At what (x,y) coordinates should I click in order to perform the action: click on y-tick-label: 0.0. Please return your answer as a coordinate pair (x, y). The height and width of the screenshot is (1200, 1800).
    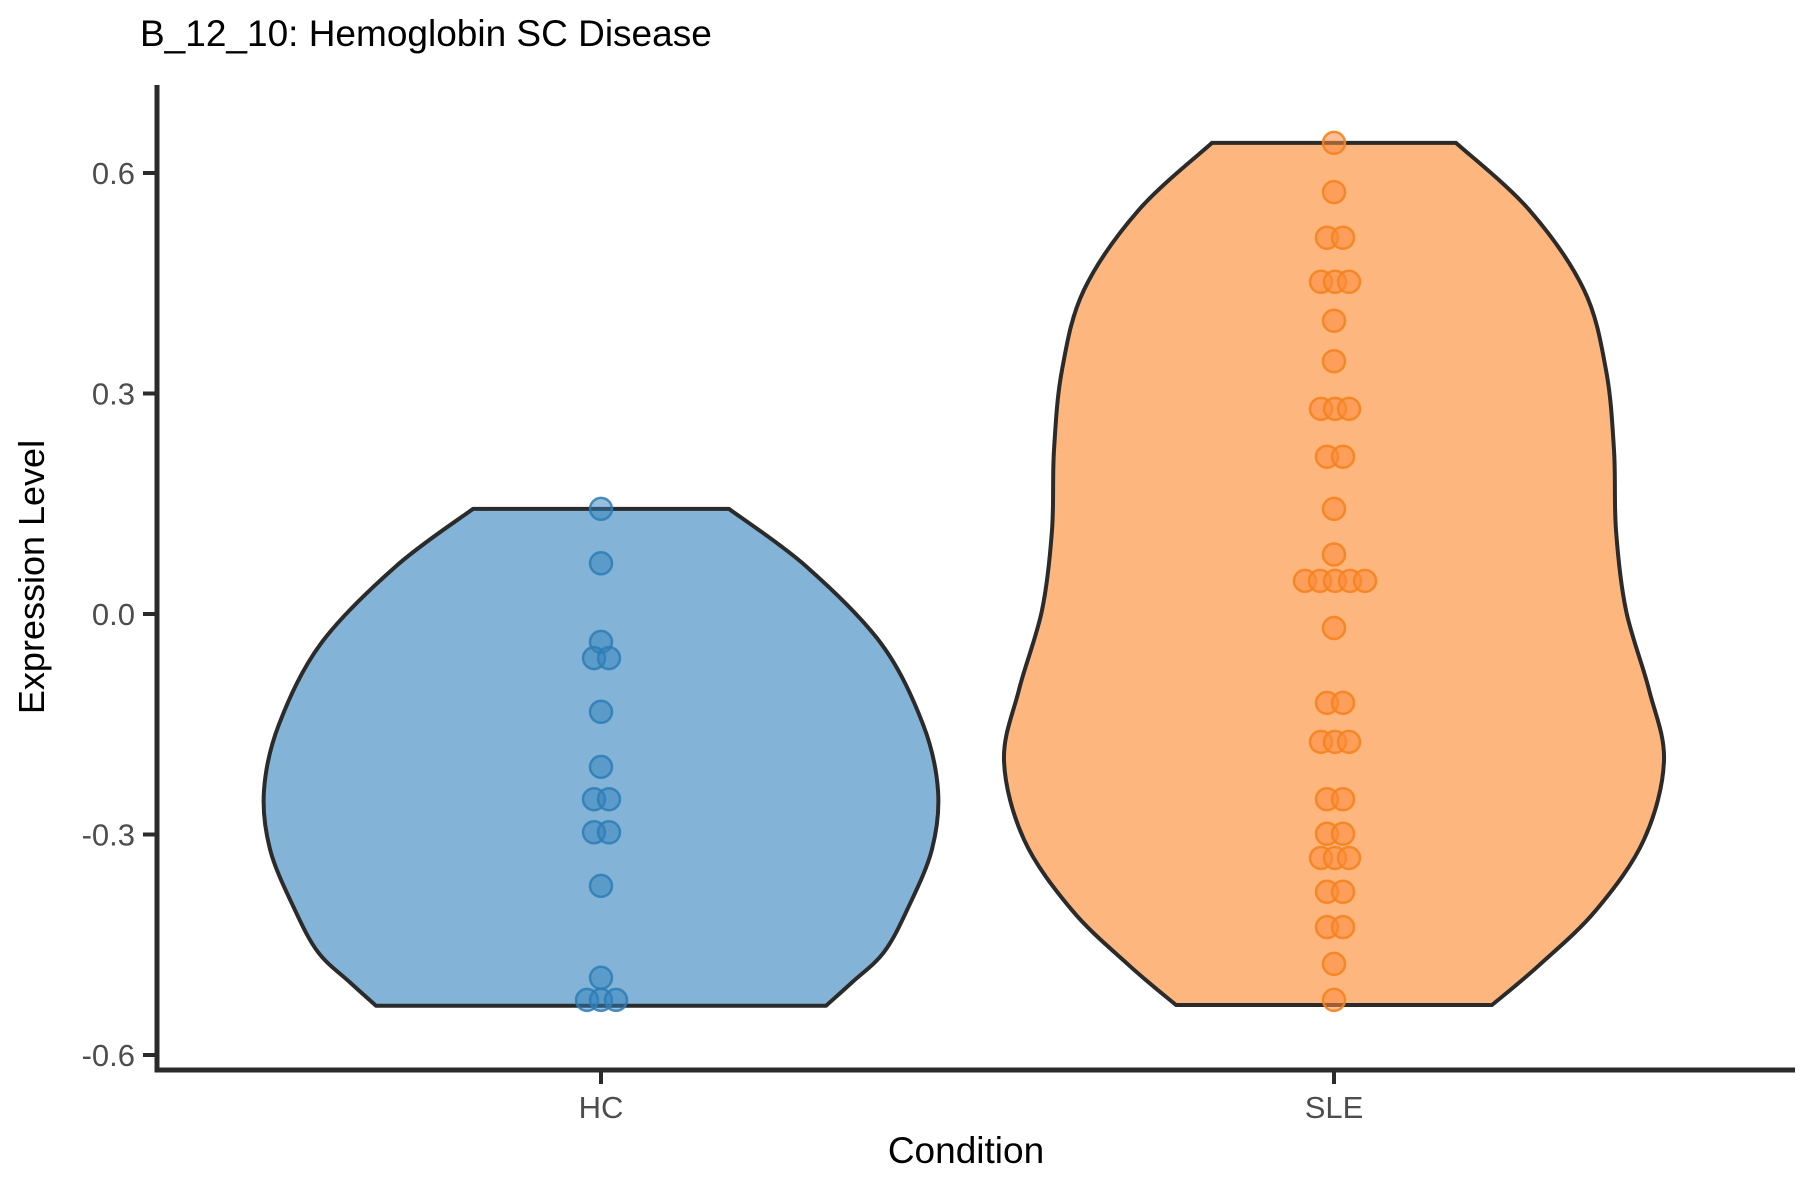
    Looking at the image, I should click on (113, 614).